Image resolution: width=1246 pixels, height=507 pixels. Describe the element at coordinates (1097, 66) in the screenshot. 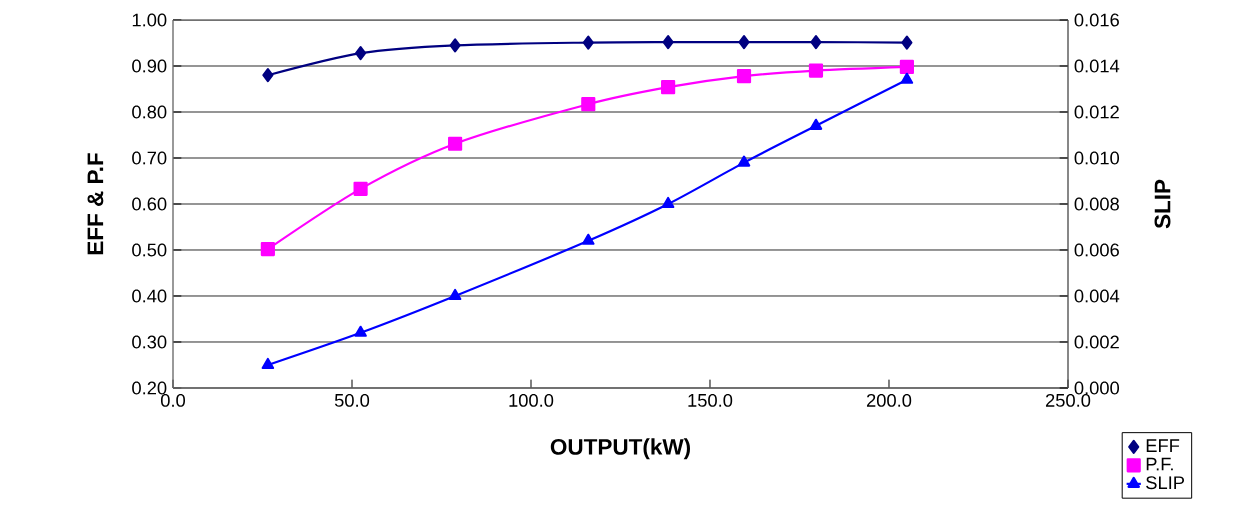

I see `y2-tick-label: 0.014` at that location.